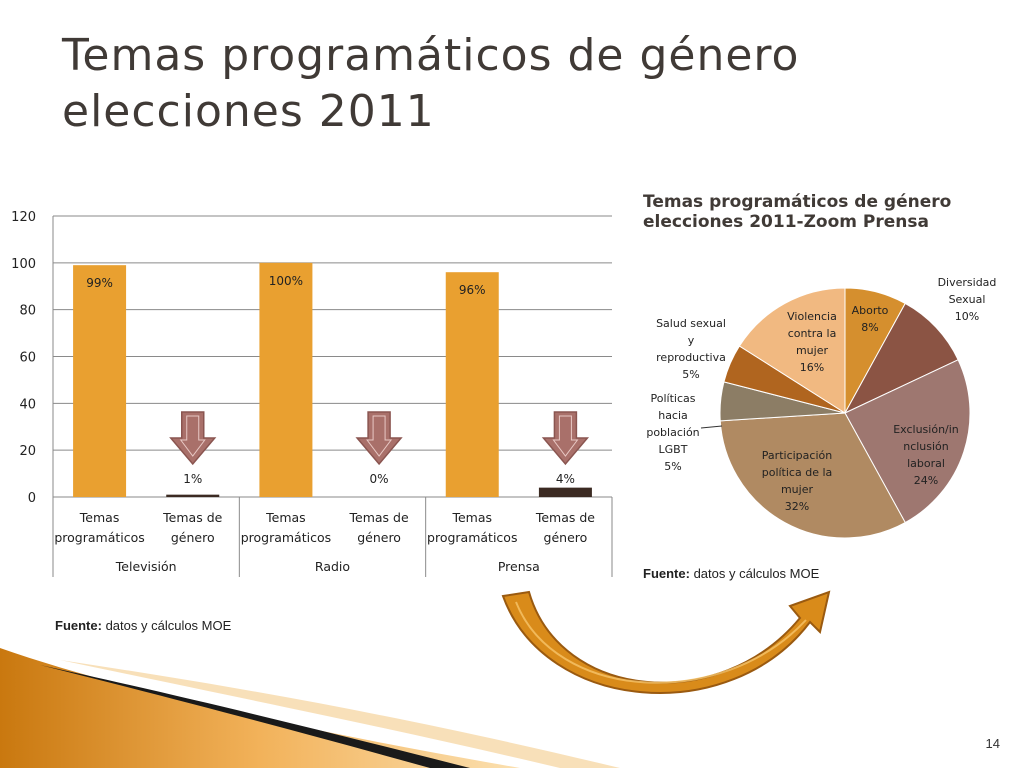  I want to click on group-label: Televisión, so click(146, 566).